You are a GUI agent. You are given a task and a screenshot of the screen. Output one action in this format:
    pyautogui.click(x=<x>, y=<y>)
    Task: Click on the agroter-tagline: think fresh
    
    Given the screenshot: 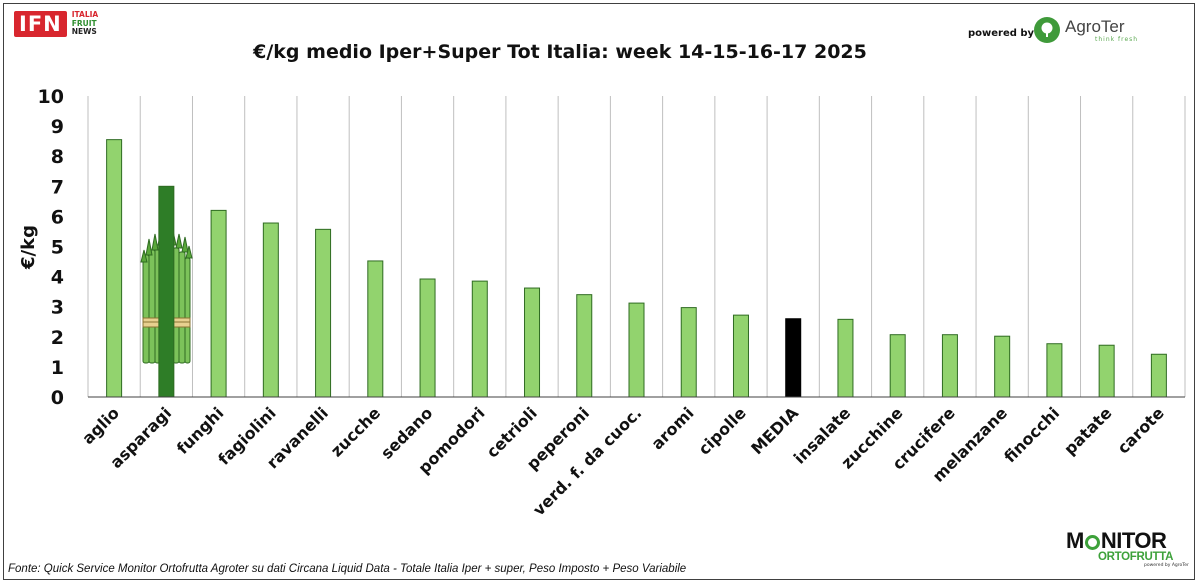 What is the action you would take?
    pyautogui.click(x=1117, y=39)
    